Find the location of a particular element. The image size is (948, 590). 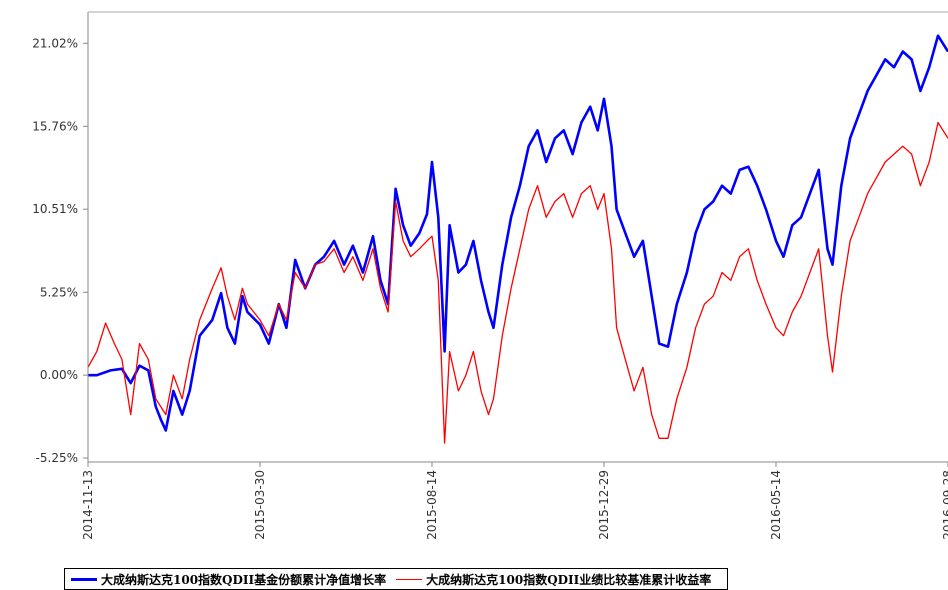

legend-label-fund: 大成纳斯达克100指数QDII基金份额累计净值增长率 is located at coordinates (244, 579).